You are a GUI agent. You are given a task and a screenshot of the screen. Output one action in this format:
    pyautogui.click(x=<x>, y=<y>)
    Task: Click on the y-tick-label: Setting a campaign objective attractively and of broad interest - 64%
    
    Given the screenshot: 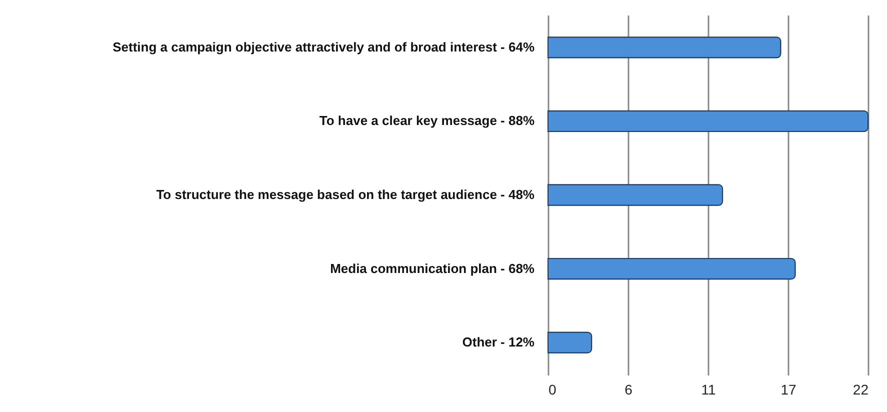 What is the action you would take?
    pyautogui.click(x=323, y=46)
    